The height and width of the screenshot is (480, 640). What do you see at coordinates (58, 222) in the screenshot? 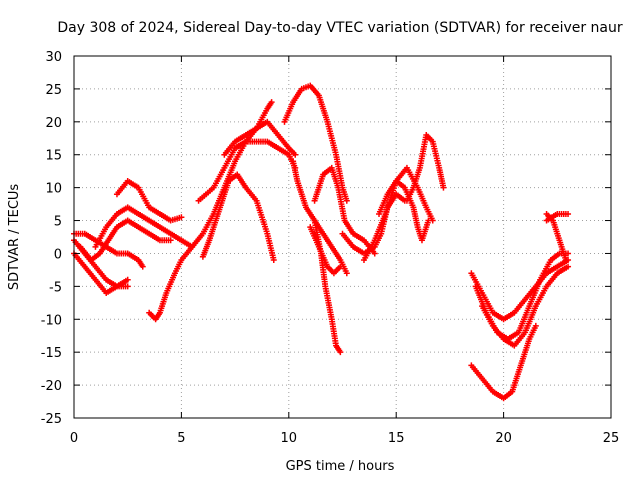
I see `y-tick-label: 5` at bounding box center [58, 222].